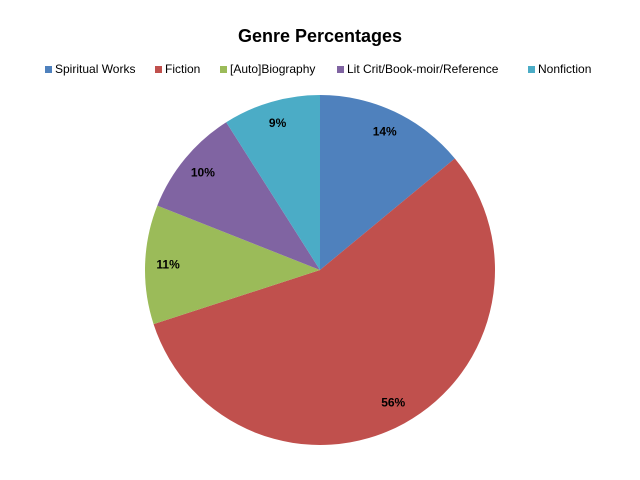  Describe the element at coordinates (168, 264) in the screenshot. I see `data-label: 11%` at that location.